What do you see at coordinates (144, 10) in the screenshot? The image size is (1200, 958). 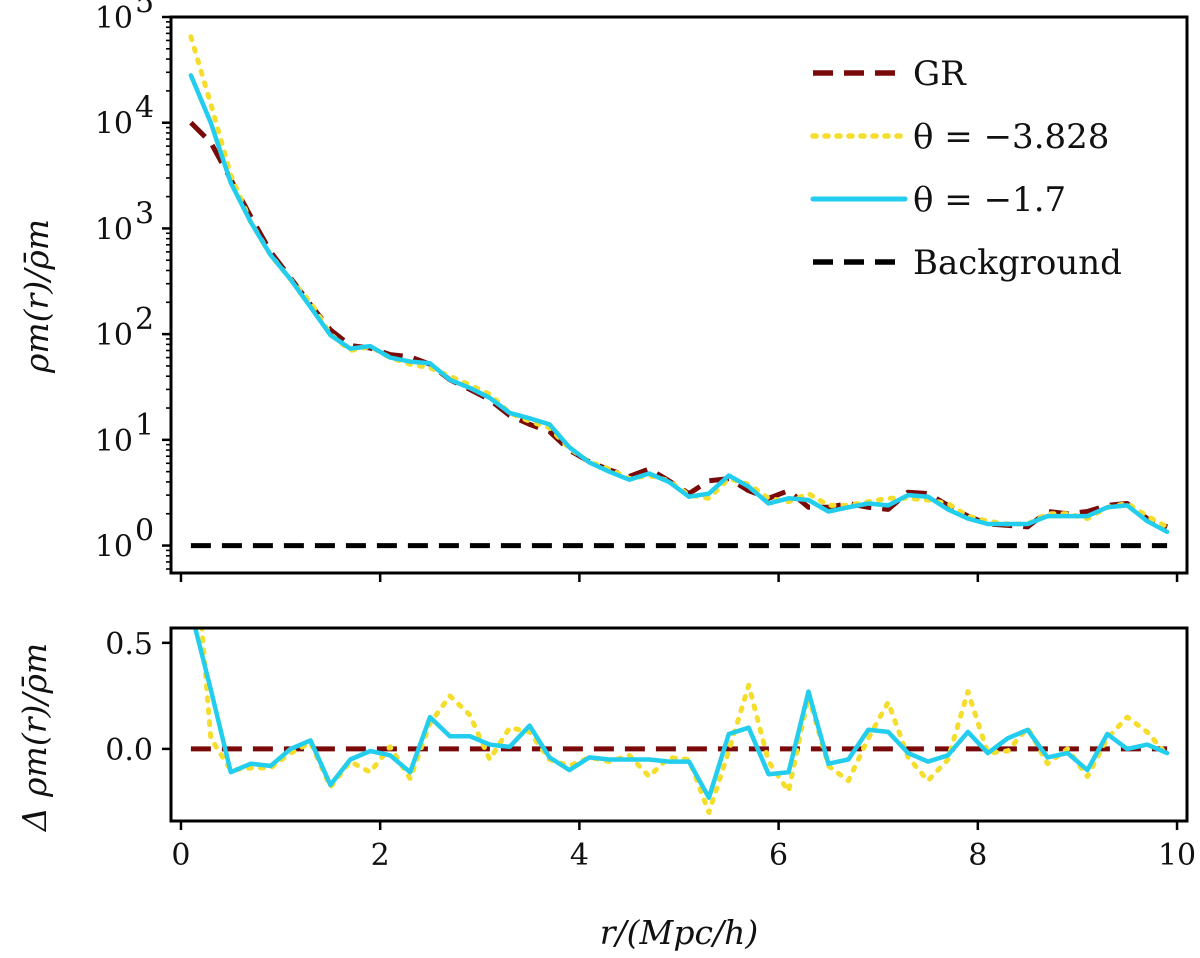 I see `top-y-tick-exponent: 5` at bounding box center [144, 10].